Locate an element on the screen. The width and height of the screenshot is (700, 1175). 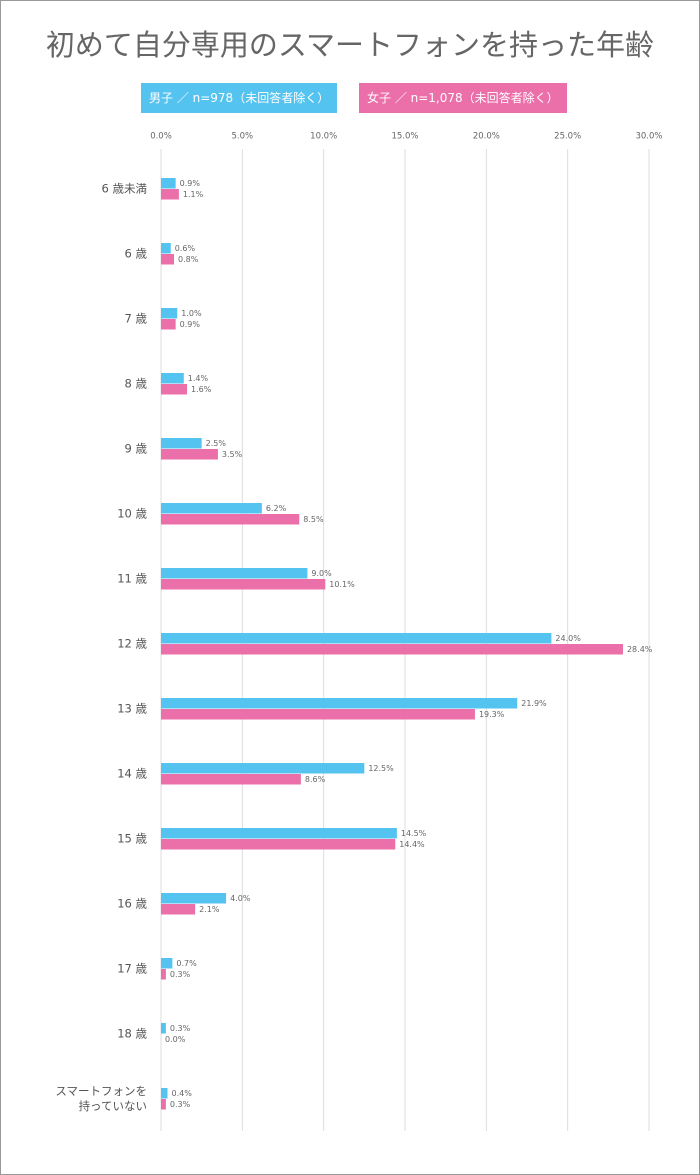
value-label: 10.1% is located at coordinates (342, 584).